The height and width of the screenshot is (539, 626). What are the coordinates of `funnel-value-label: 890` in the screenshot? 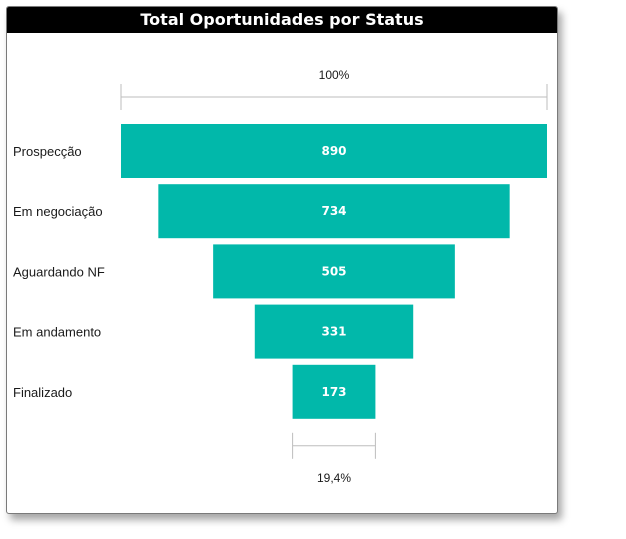 It's located at (333, 151).